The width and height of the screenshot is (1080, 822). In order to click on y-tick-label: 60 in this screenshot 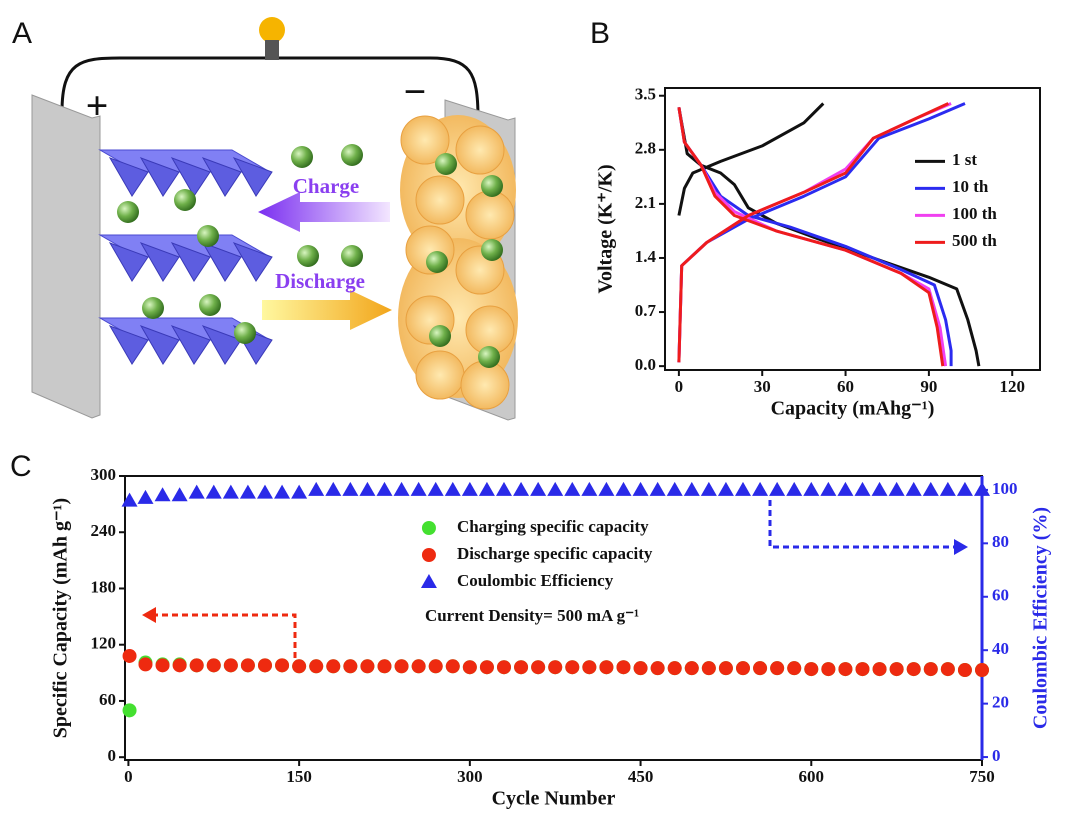, I will do `click(107, 699)`.